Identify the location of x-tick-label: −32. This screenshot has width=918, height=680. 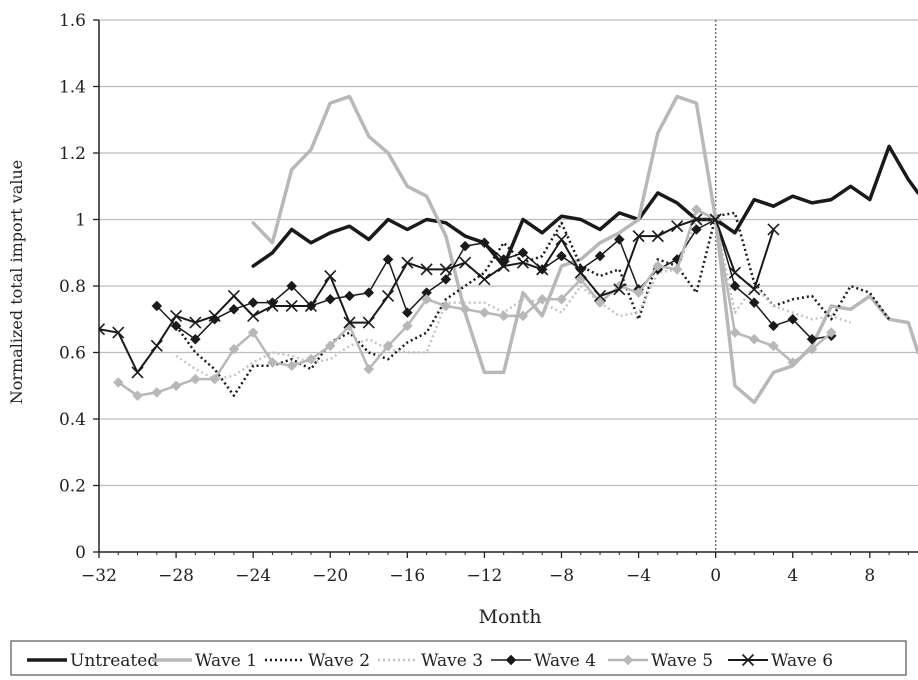
(99, 576).